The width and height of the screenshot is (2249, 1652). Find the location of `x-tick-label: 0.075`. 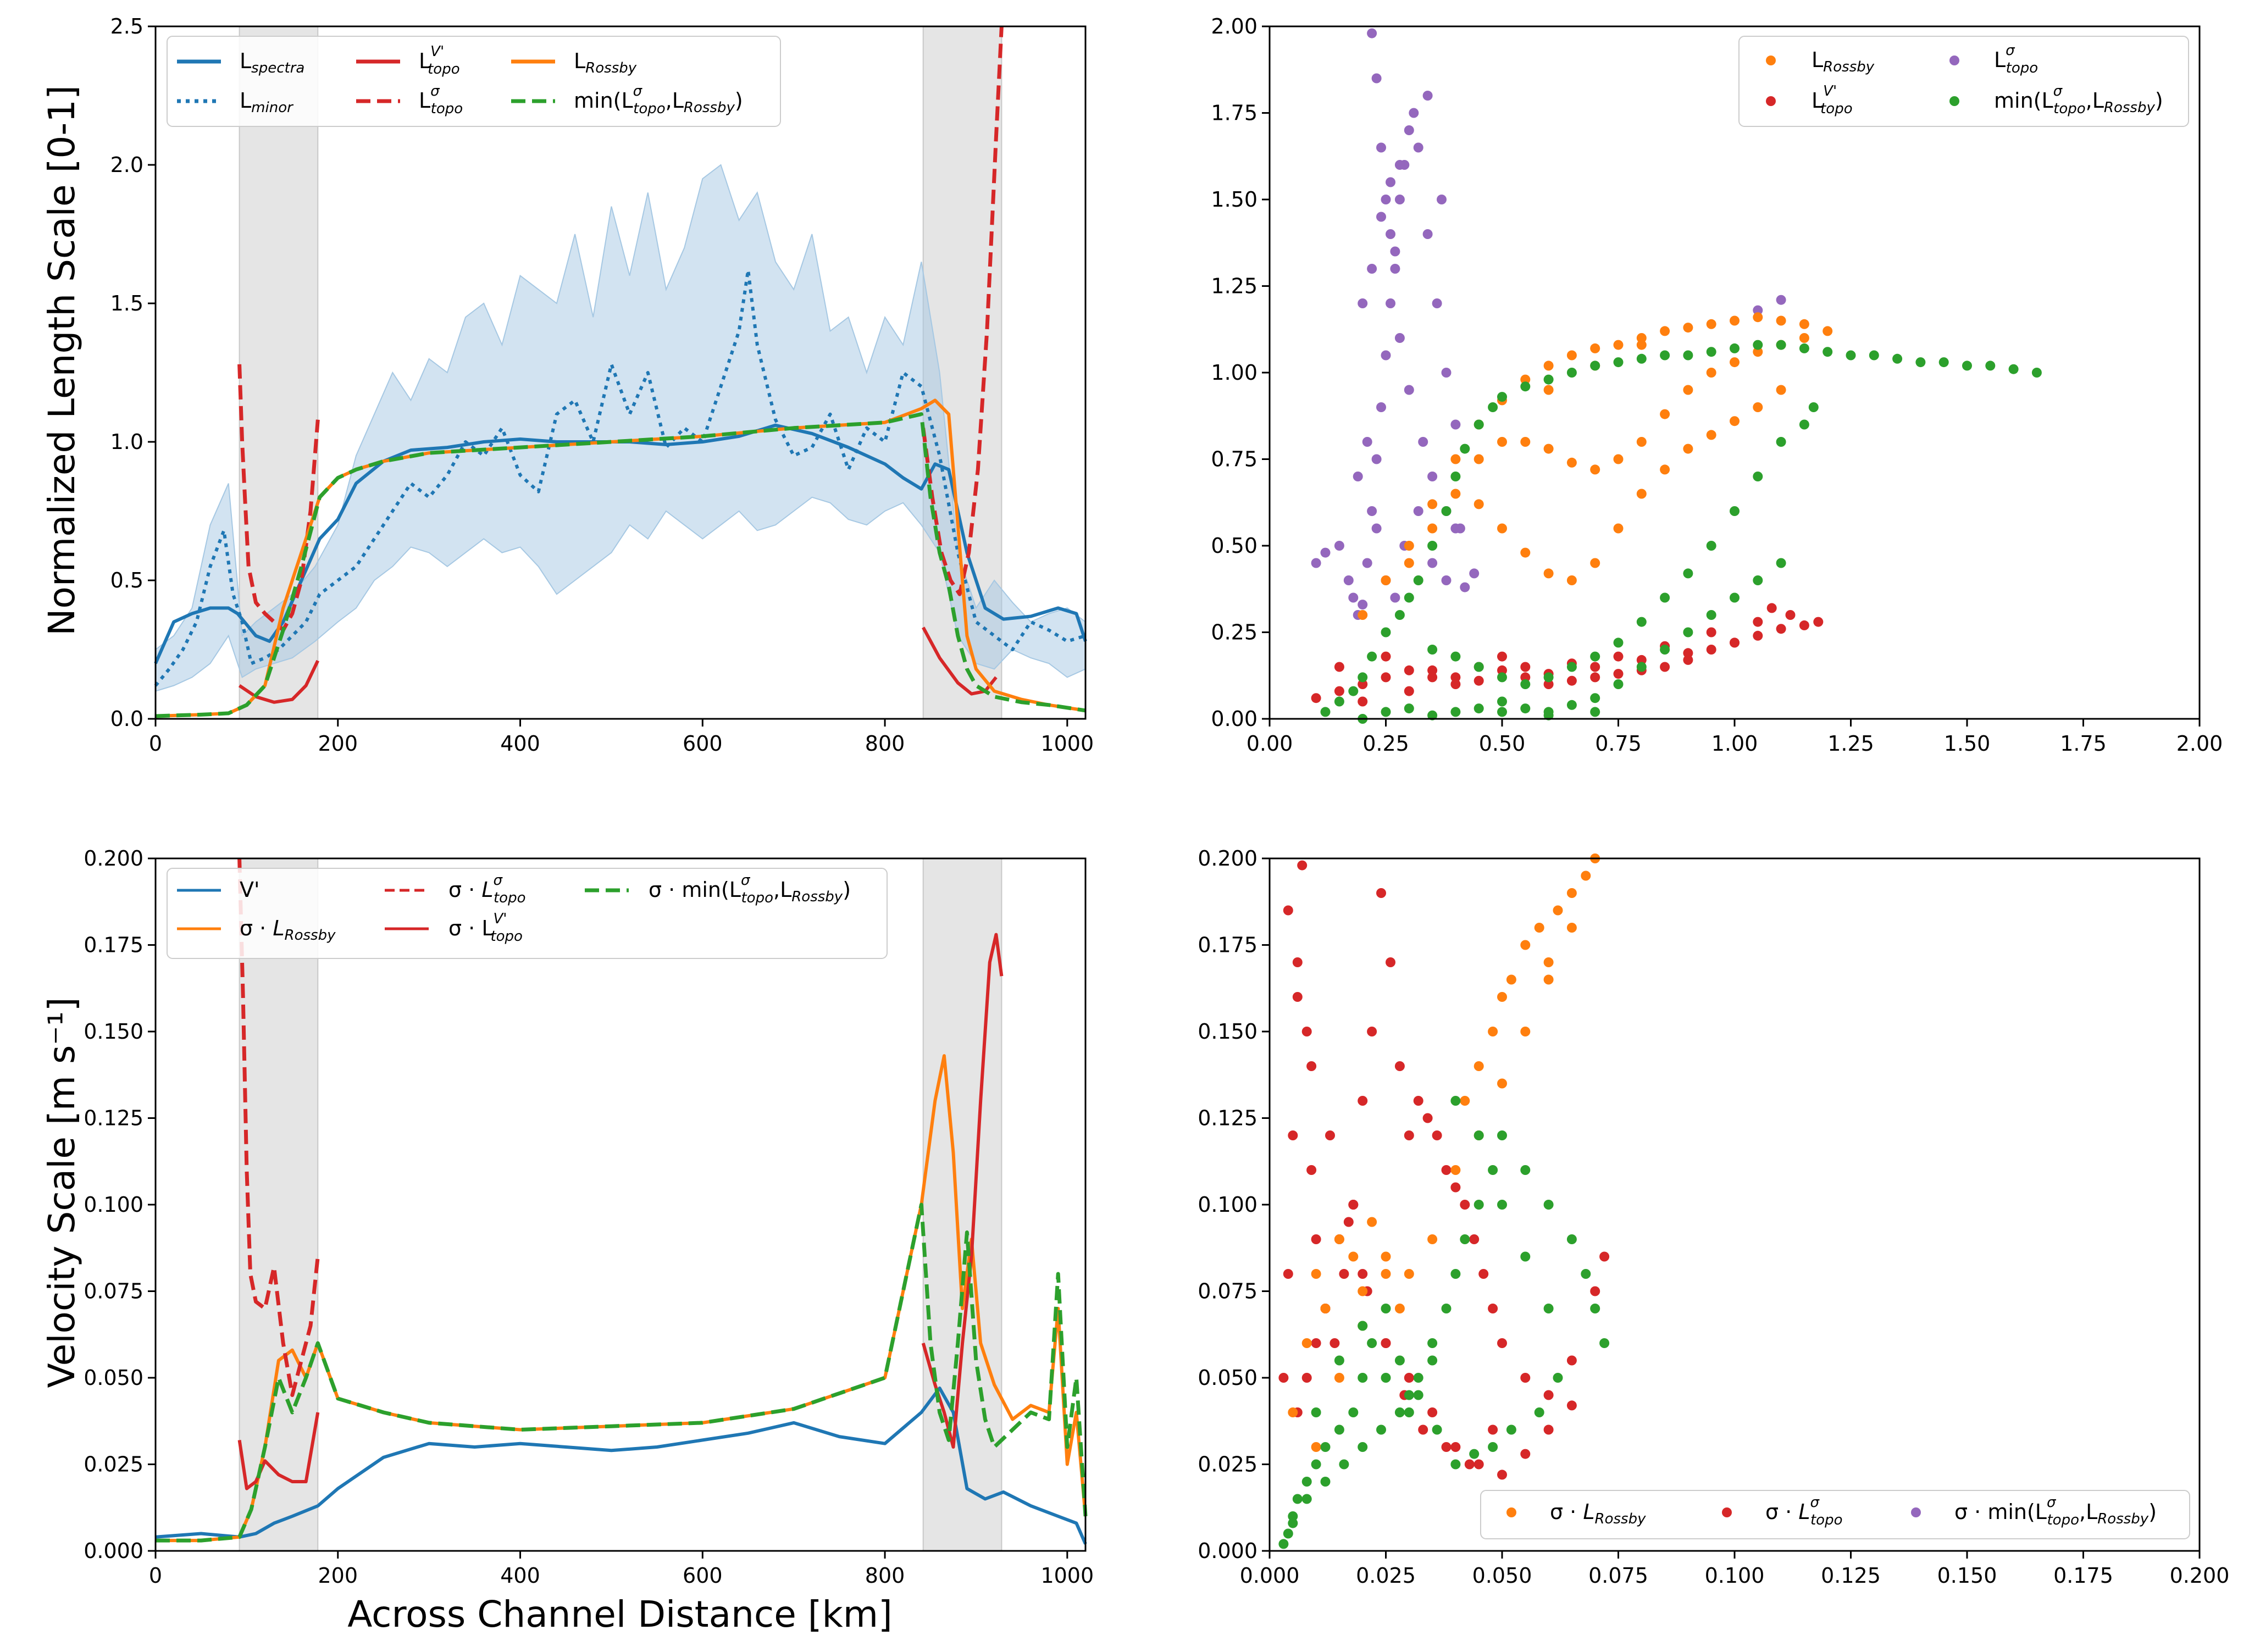

x-tick-label: 0.075 is located at coordinates (1618, 1576).